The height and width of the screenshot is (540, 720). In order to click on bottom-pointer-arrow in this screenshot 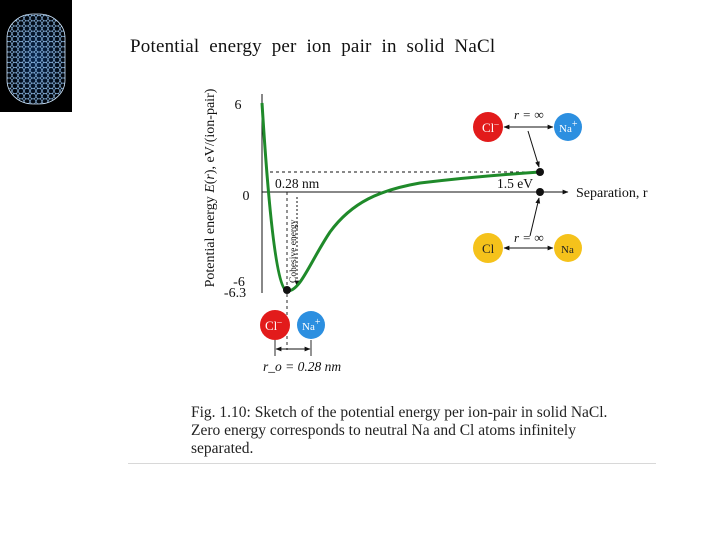, I will do `click(535, 217)`.